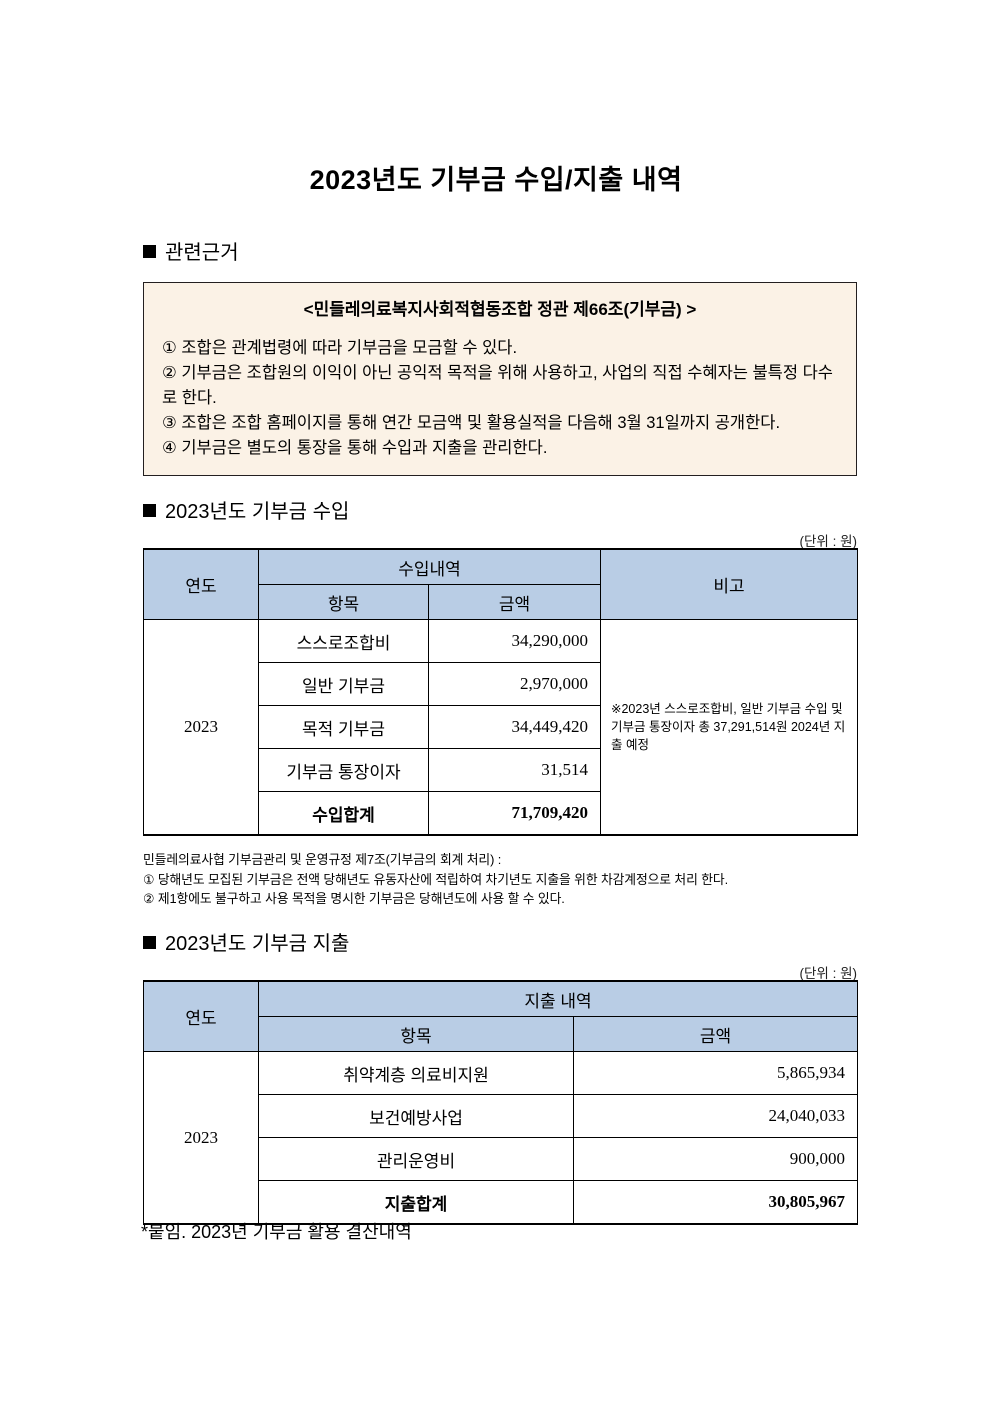 Image resolution: width=992 pixels, height=1403 pixels. I want to click on expense-item-amount: 5,865,934, so click(715, 1073).